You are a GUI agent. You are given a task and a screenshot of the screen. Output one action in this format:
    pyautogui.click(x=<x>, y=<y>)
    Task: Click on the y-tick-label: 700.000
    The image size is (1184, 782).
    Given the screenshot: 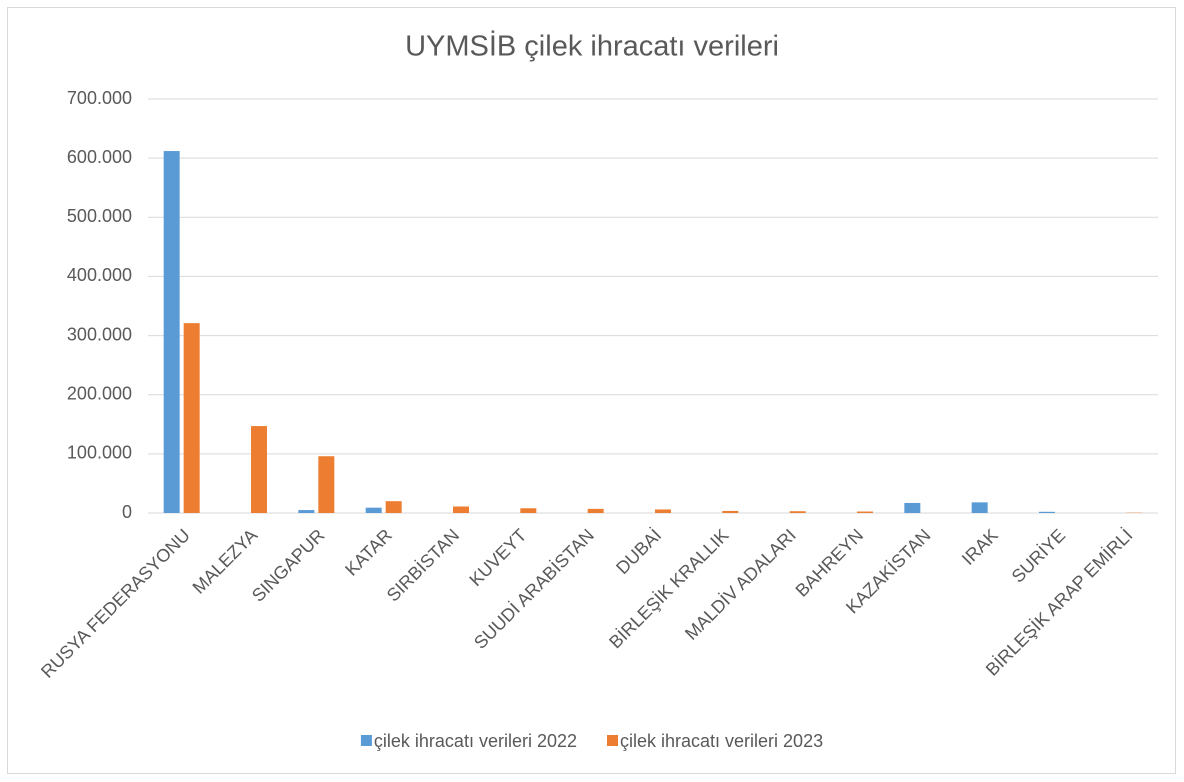 What is the action you would take?
    pyautogui.click(x=99, y=98)
    